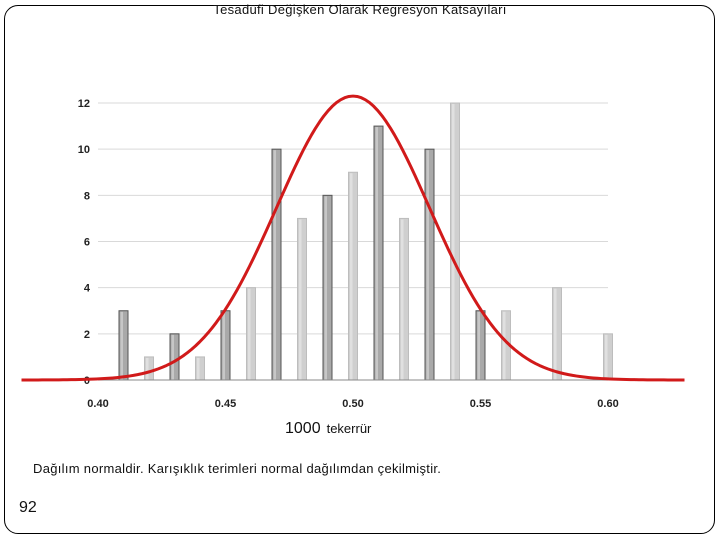 This screenshot has width=720, height=540. What do you see at coordinates (349, 428) in the screenshot?
I see `repetitions-word: tekerrür` at bounding box center [349, 428].